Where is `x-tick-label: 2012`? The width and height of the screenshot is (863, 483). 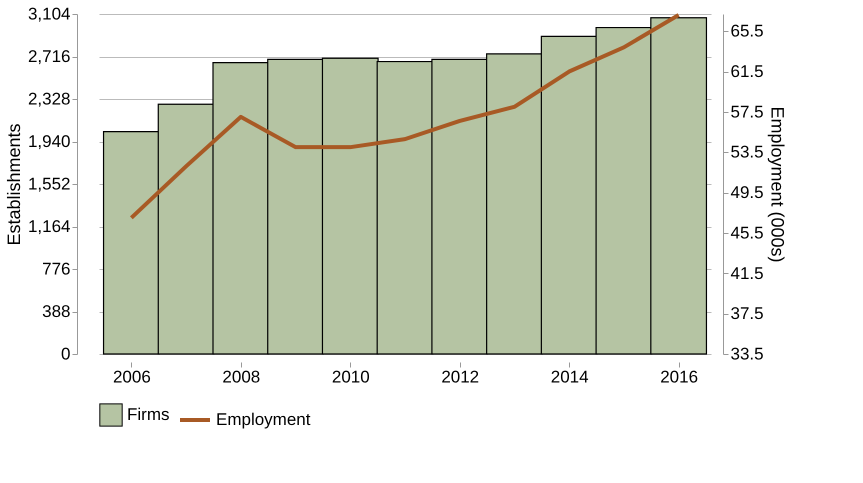 x-tick-label: 2012 is located at coordinates (460, 377).